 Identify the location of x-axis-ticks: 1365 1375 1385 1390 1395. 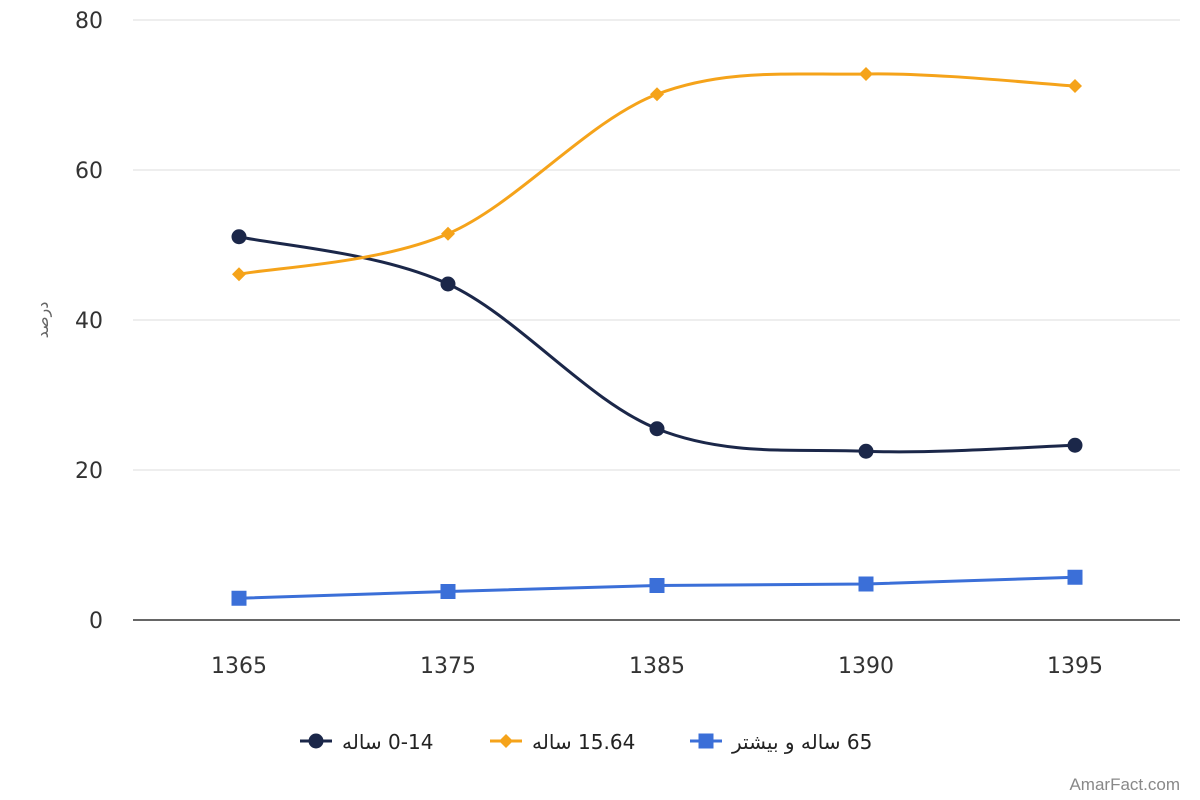
(657, 666).